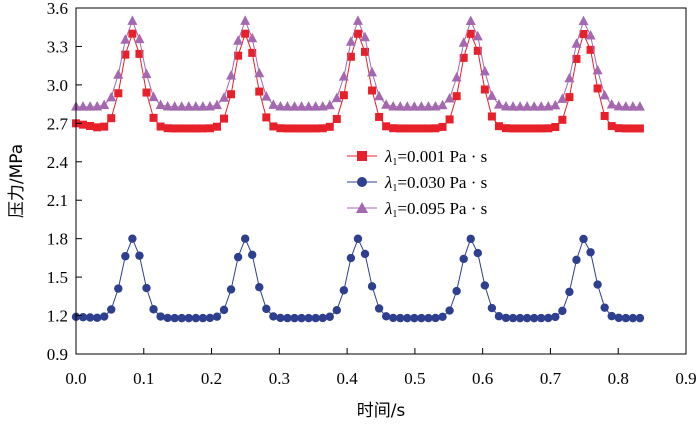 The image size is (700, 424). I want to click on x-tick-label-9: 0.9, so click(685, 378).